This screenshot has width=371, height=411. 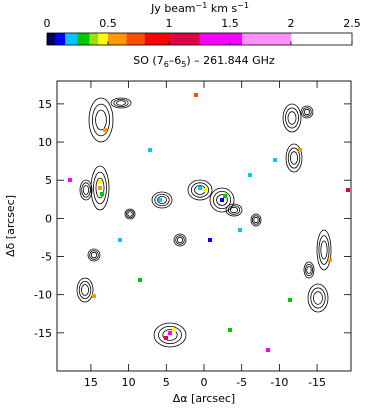 I want to click on colorbar-tick-label: 0, so click(x=47, y=23).